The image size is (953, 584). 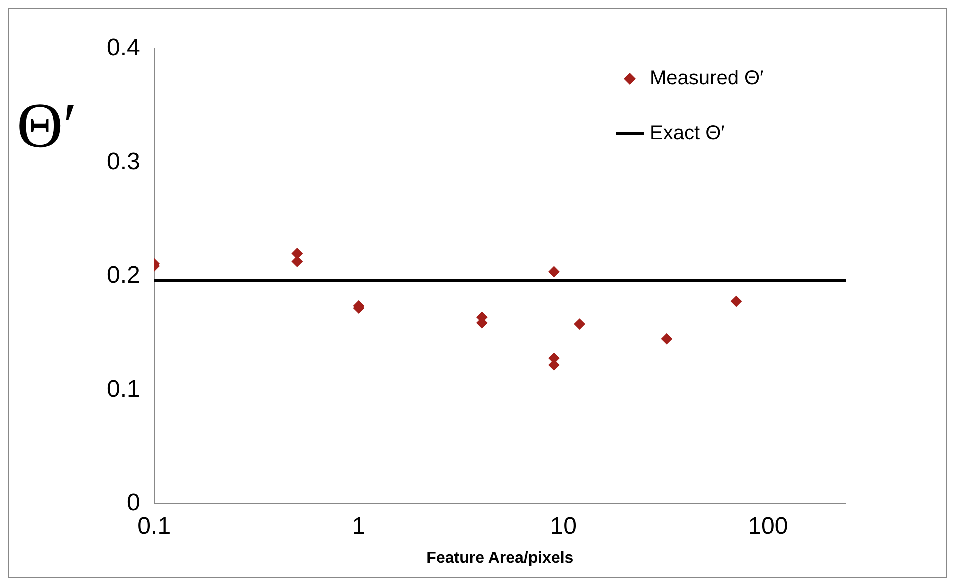 What do you see at coordinates (123, 162) in the screenshot?
I see `y-tick-label: 0.3` at bounding box center [123, 162].